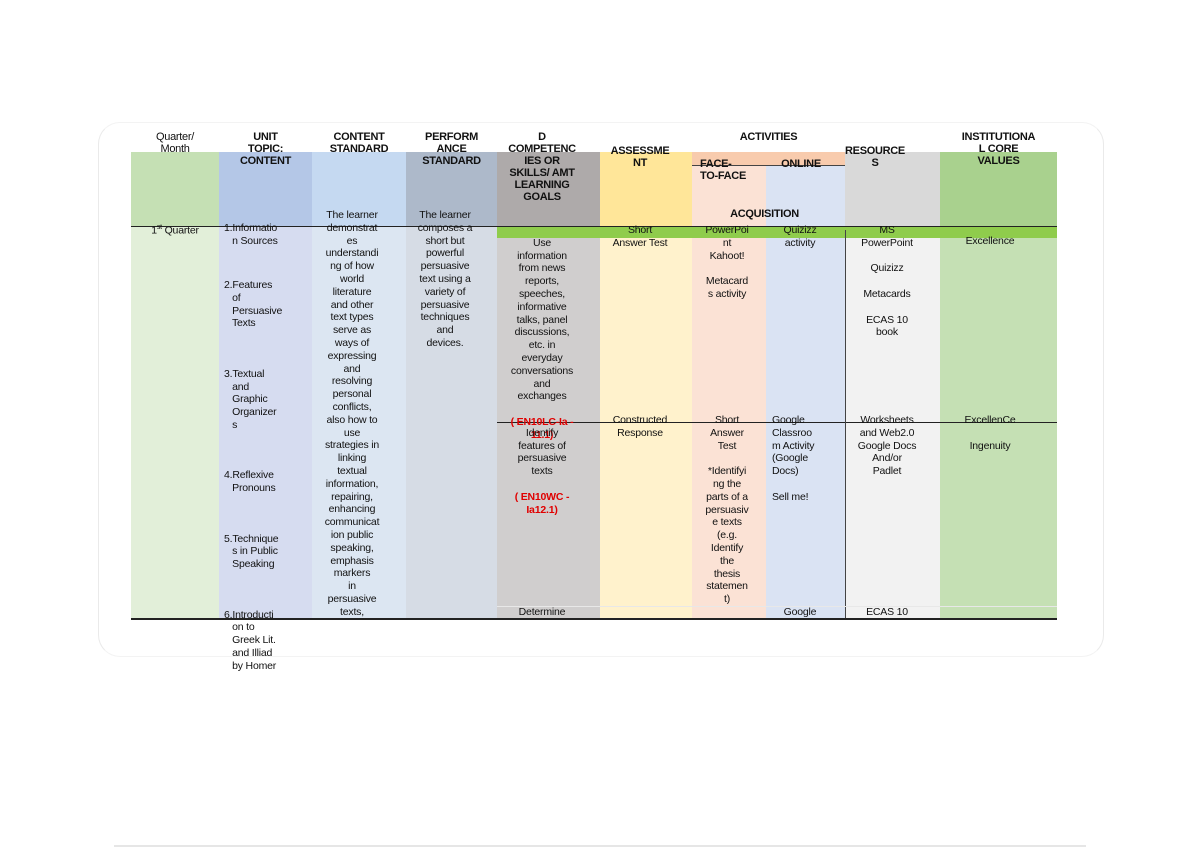  Describe the element at coordinates (777, 232) in the screenshot. I see `row-highlight-bar` at that location.